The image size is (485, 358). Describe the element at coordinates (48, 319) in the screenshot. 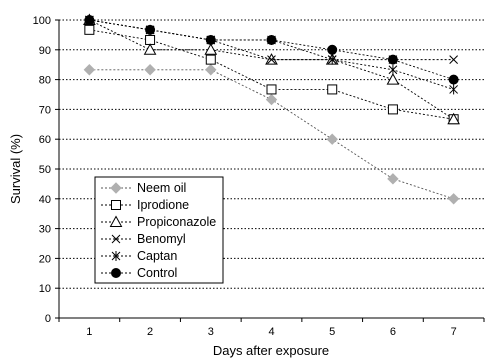

I see `y-tick-label: 0` at that location.